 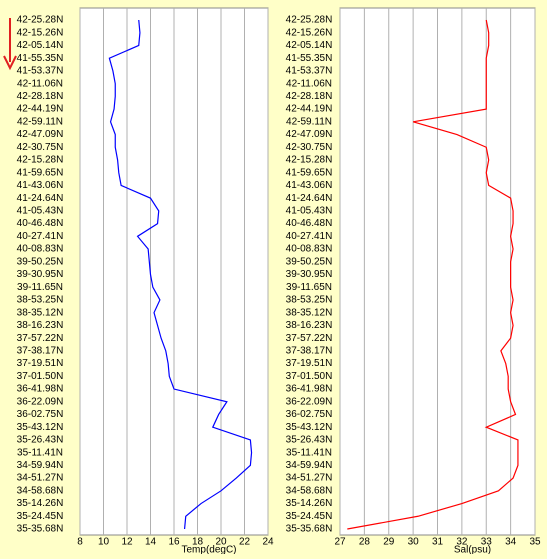 What do you see at coordinates (104, 542) in the screenshot?
I see `x-tick-label: 10` at bounding box center [104, 542].